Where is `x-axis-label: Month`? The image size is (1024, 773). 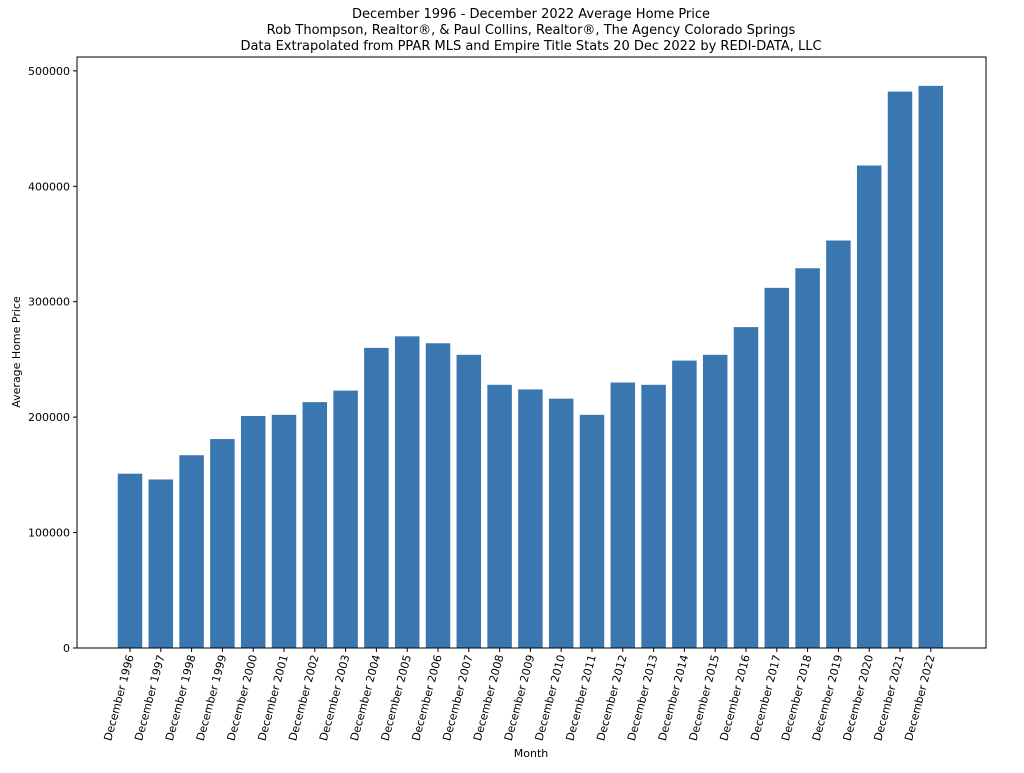
x-axis-label: Month is located at coordinates (531, 753).